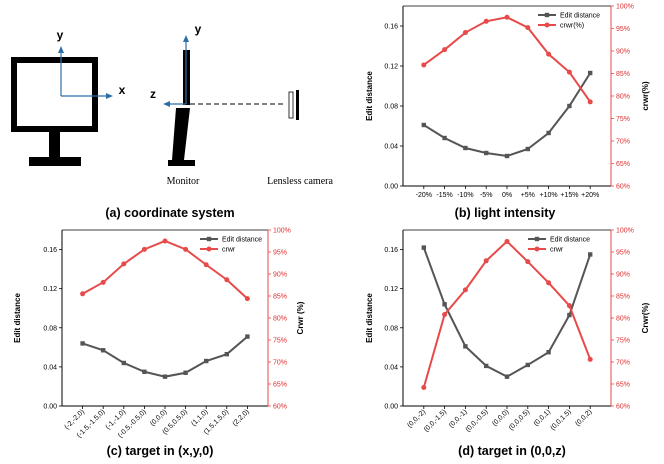 This screenshot has width=664, height=464. What do you see at coordinates (60, 35) in the screenshot?
I see `front-axis-y-label: y` at bounding box center [60, 35].